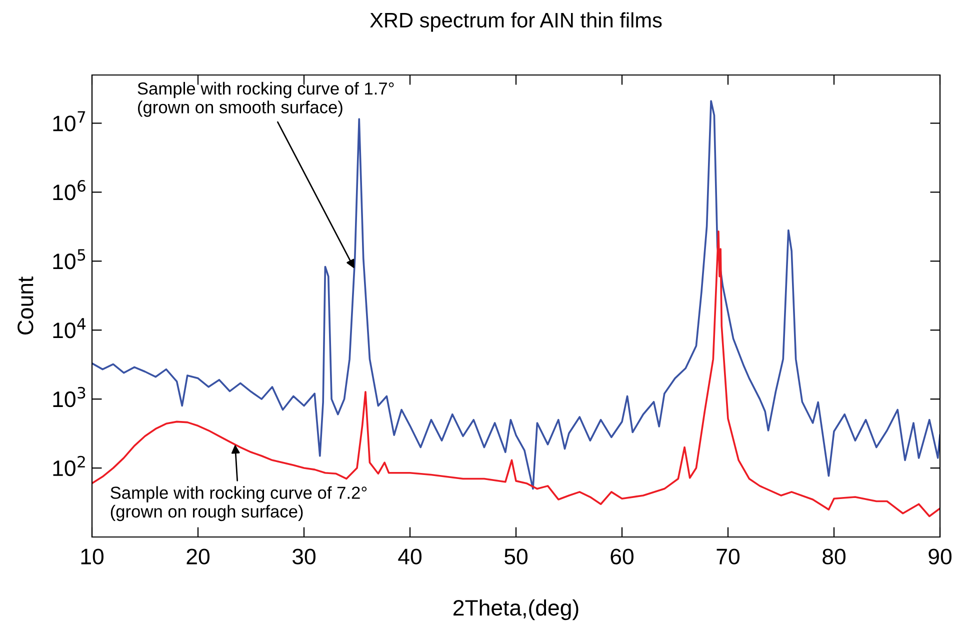 The width and height of the screenshot is (961, 626). I want to click on y-tick-label: 10$^{7}$, so click(69, 121).